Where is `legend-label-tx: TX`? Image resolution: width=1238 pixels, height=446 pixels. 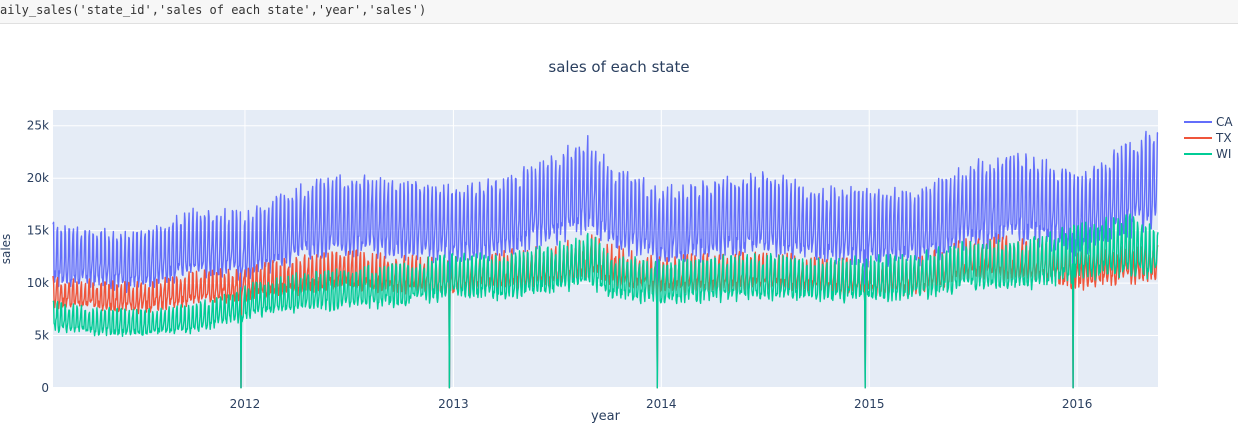 legend-label-tx: TX is located at coordinates (1223, 138).